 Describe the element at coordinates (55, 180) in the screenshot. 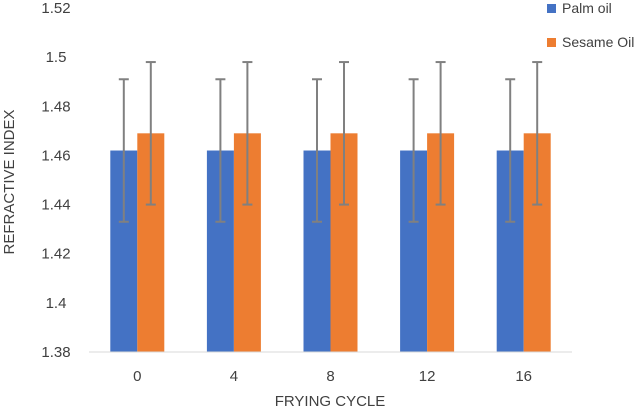

I see `y-tick-labels: 1.38 1.4 1.42 1.44 1.46 1.48 1.5 1.52` at that location.